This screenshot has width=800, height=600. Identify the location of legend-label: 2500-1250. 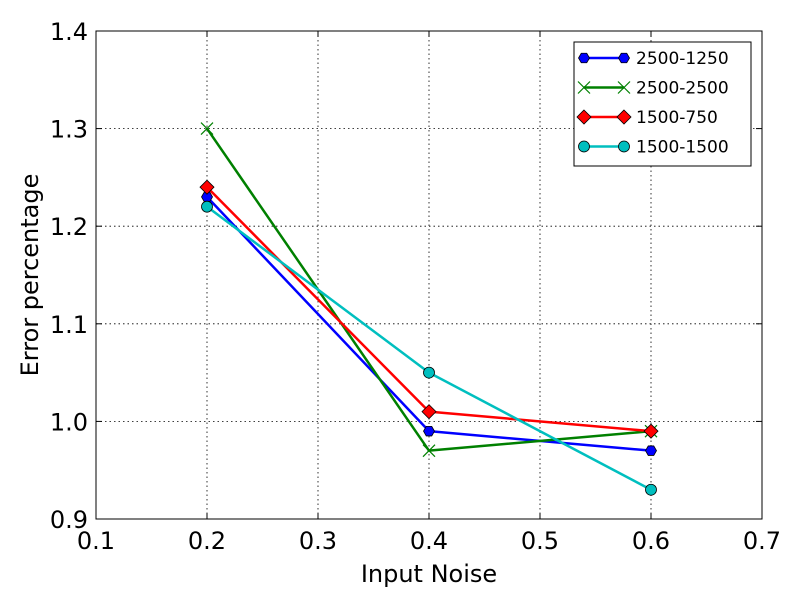
(682, 59).